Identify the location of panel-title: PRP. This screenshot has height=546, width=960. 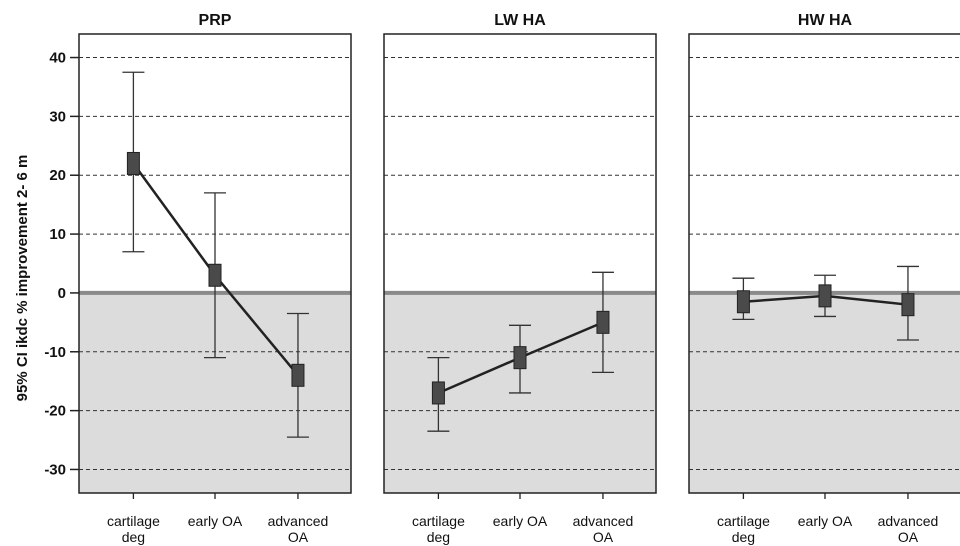
(215, 20).